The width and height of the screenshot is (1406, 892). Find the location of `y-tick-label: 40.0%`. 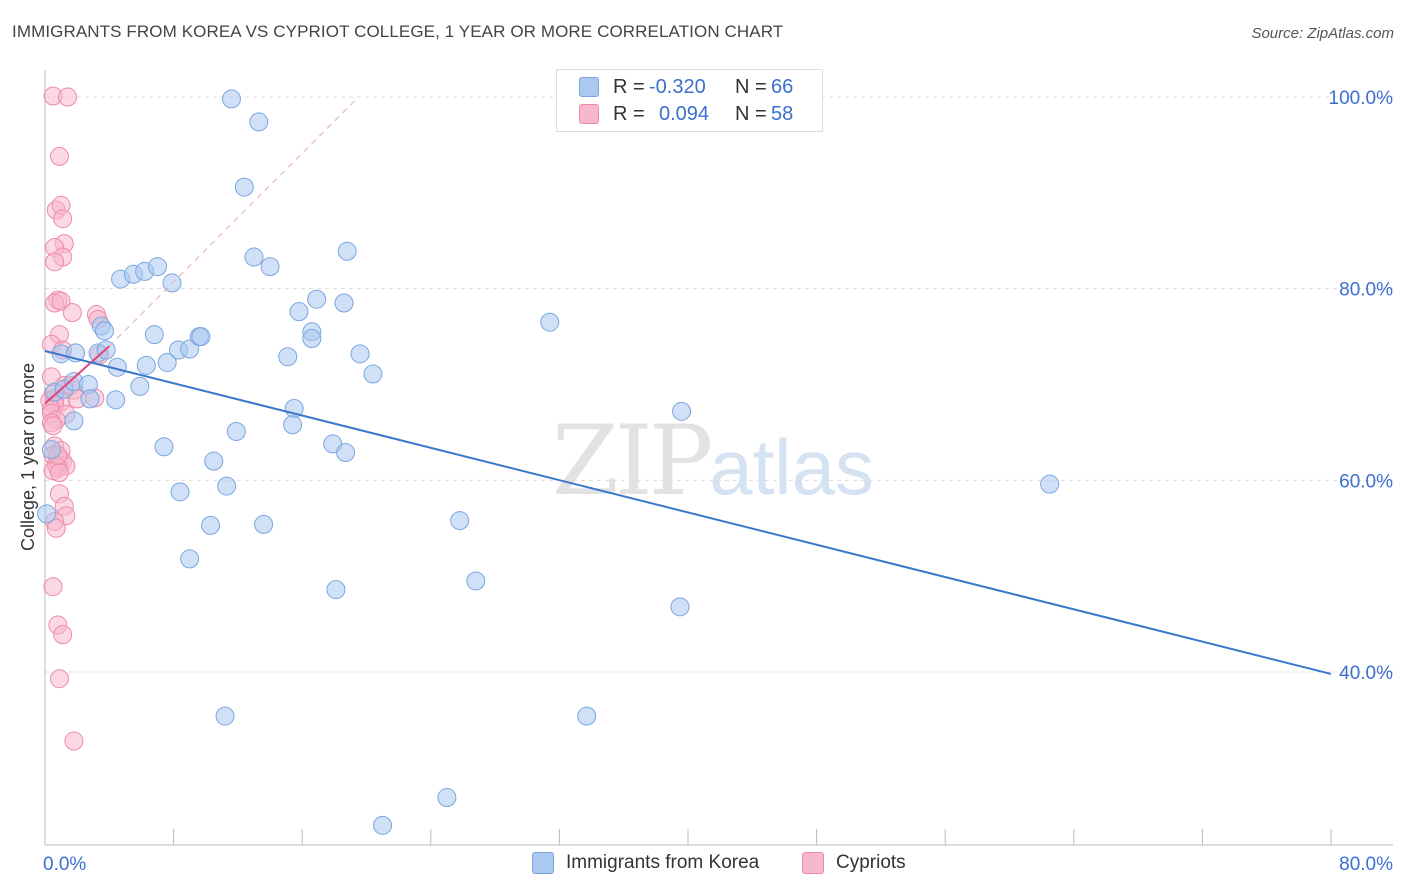

y-tick-label: 40.0% is located at coordinates (1366, 673).